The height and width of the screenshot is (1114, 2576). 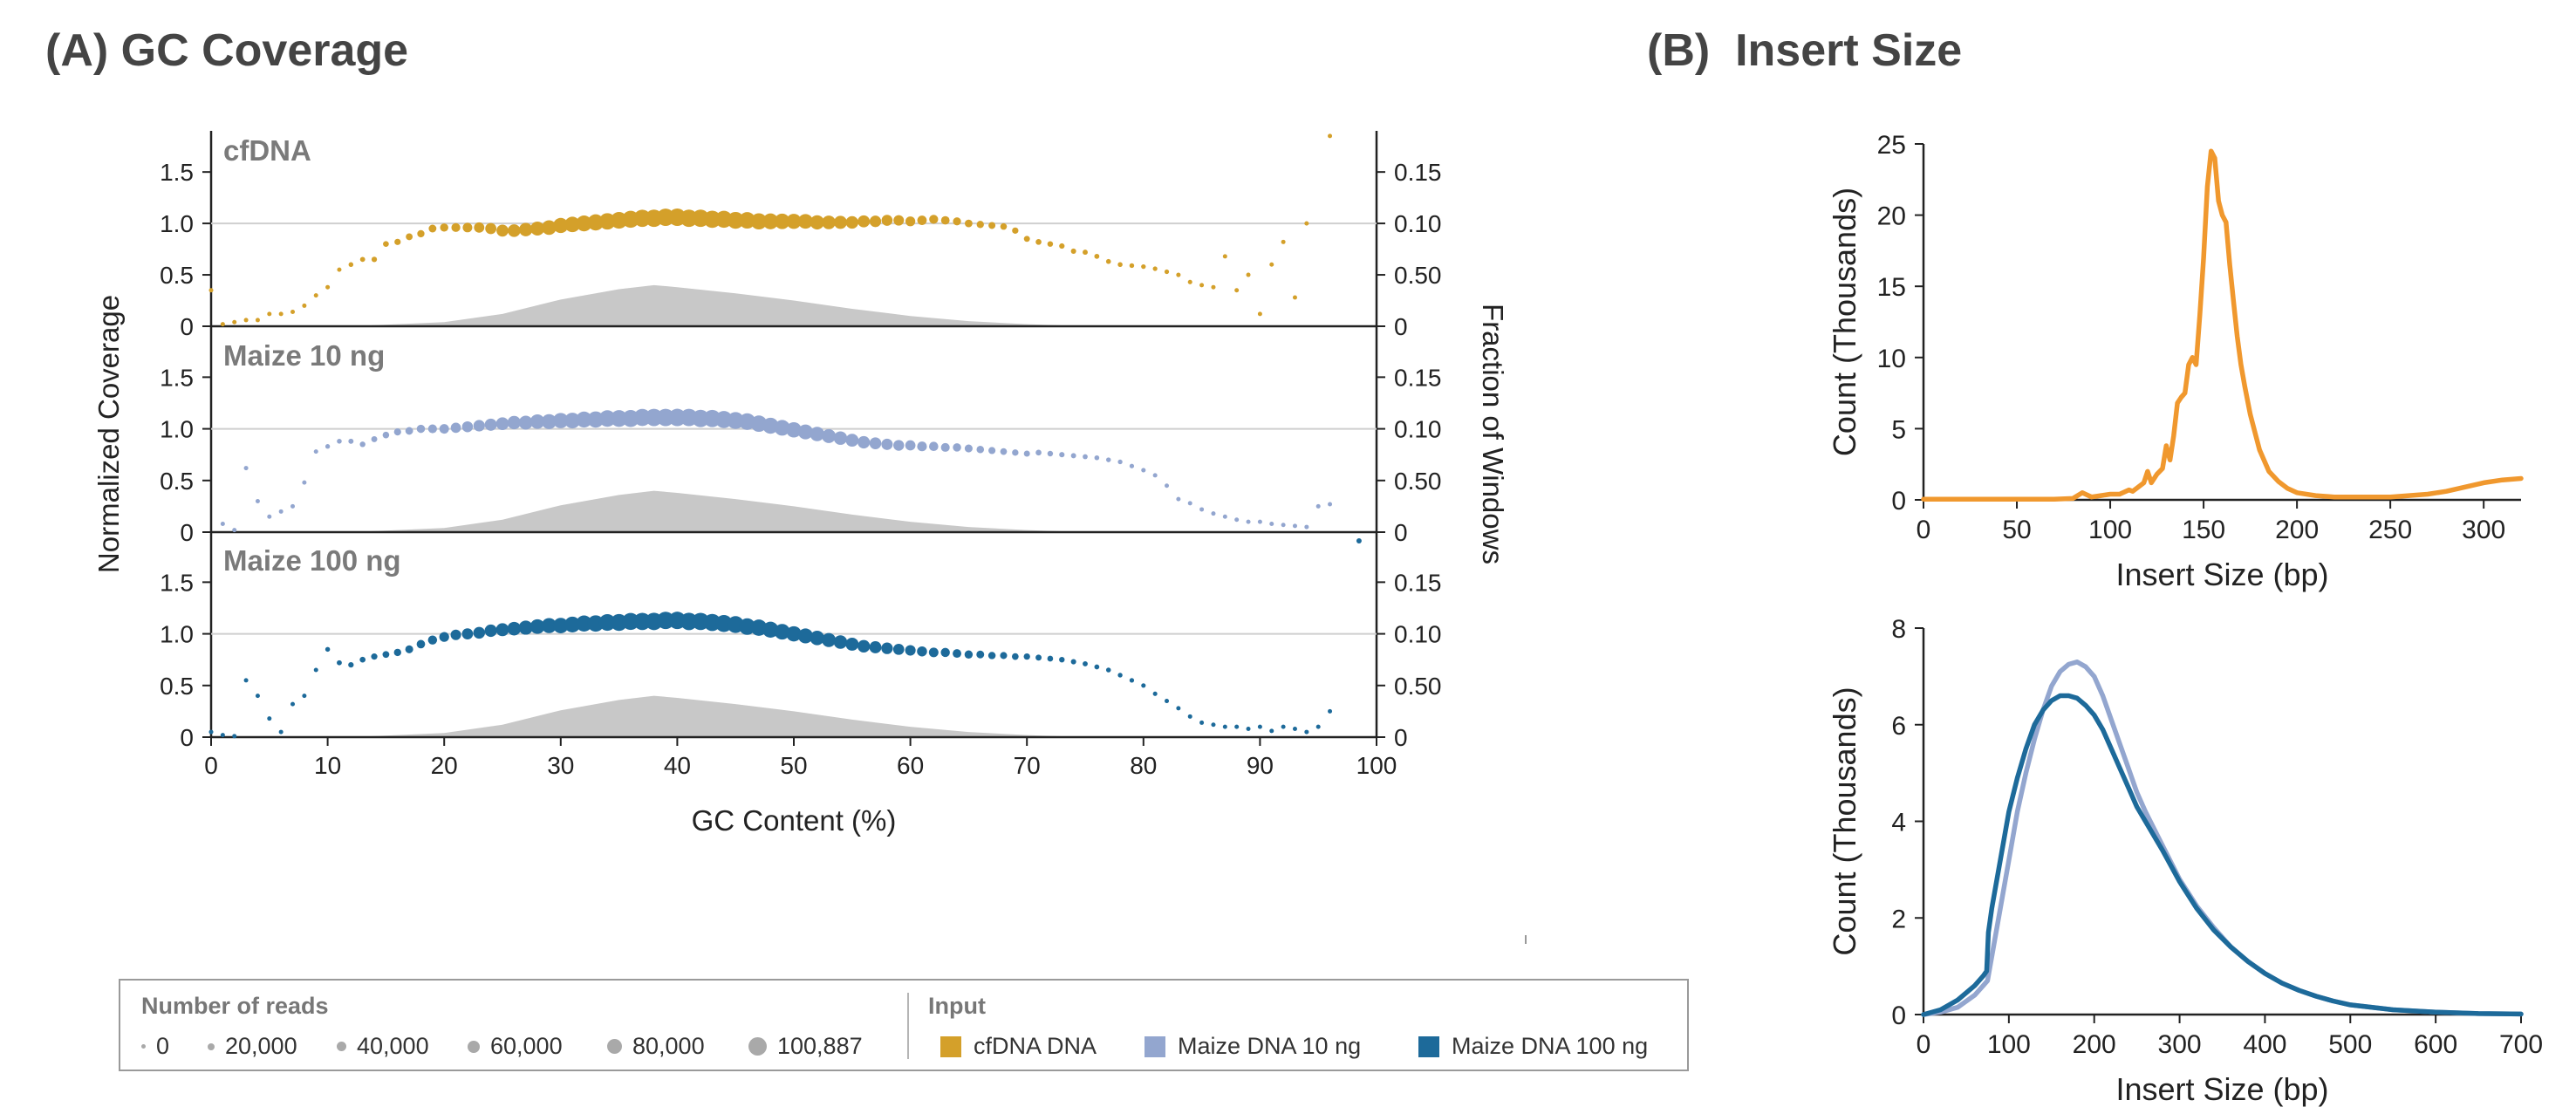 I want to click on y-tick-label: 4, so click(x=1898, y=823).